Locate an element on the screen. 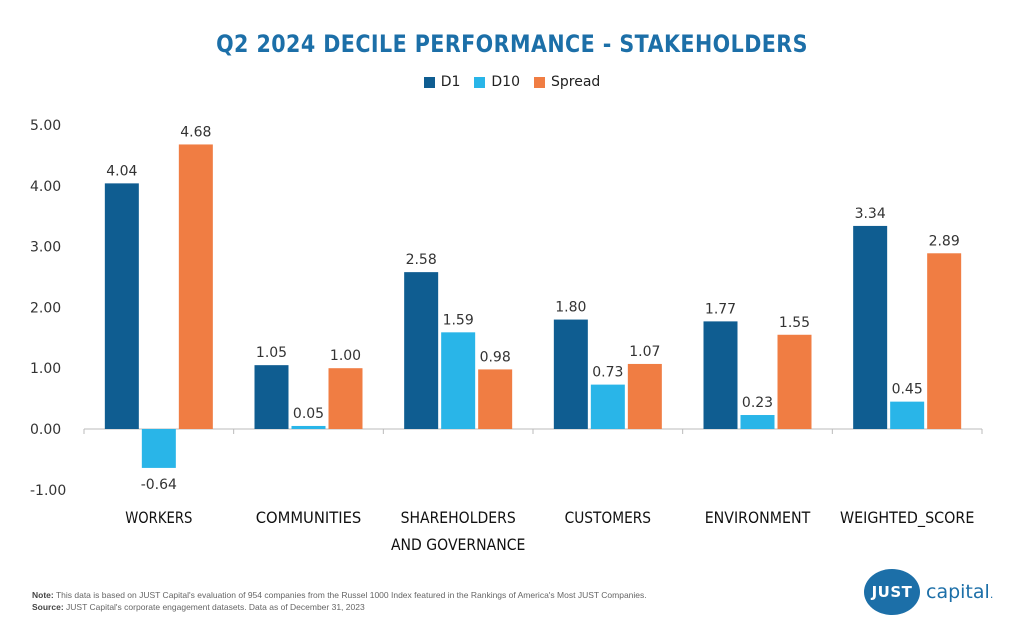  category-label: WORKERS is located at coordinates (158, 517).